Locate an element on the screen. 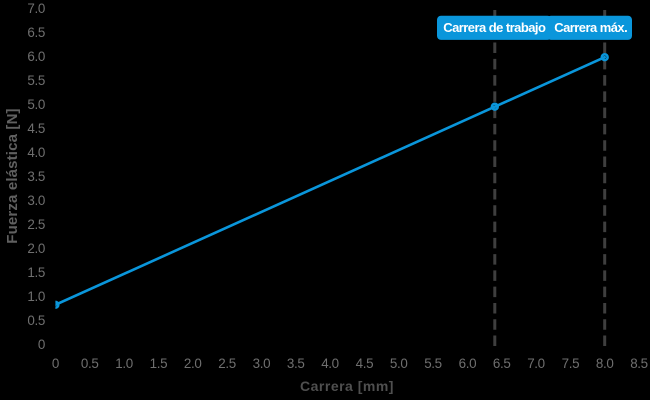 The width and height of the screenshot is (650, 400). svg-text: Carrera máx. is located at coordinates (590, 27).